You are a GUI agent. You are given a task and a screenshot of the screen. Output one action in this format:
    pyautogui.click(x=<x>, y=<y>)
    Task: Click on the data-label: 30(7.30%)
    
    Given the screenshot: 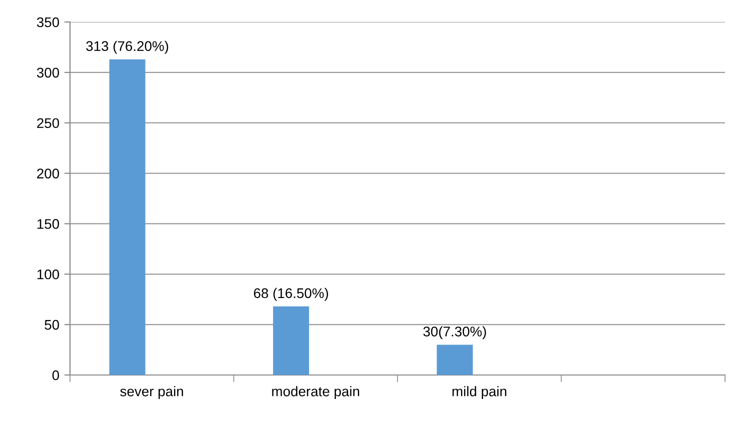 What is the action you would take?
    pyautogui.click(x=454, y=333)
    